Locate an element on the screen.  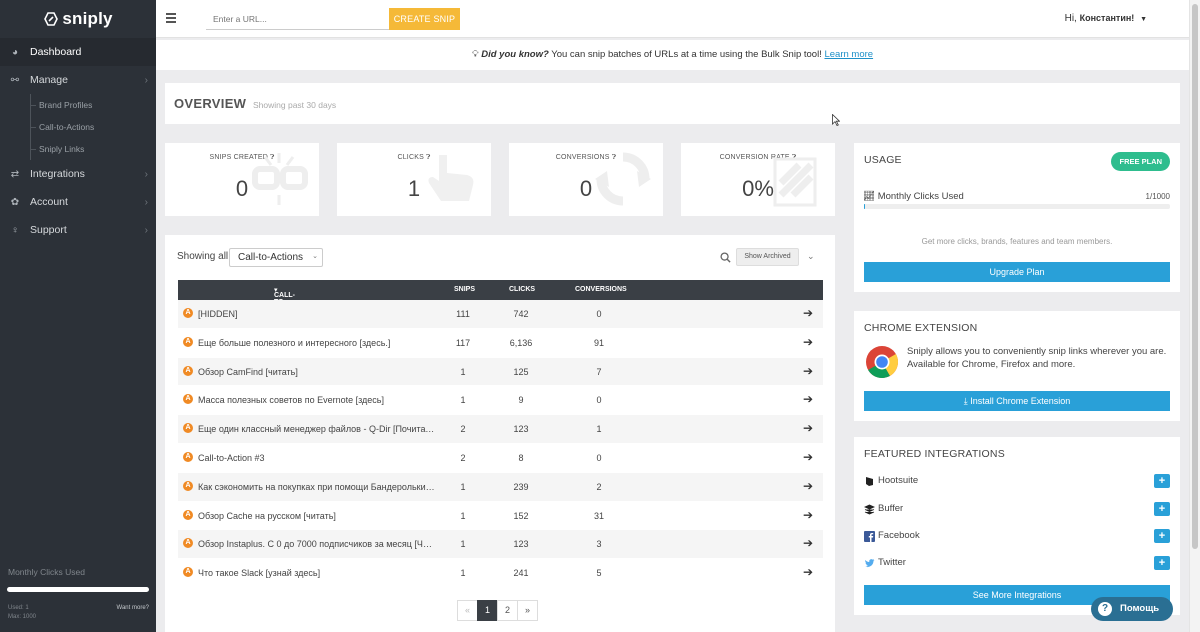
show-archived-button: Show Archived is located at coordinates (767, 257).